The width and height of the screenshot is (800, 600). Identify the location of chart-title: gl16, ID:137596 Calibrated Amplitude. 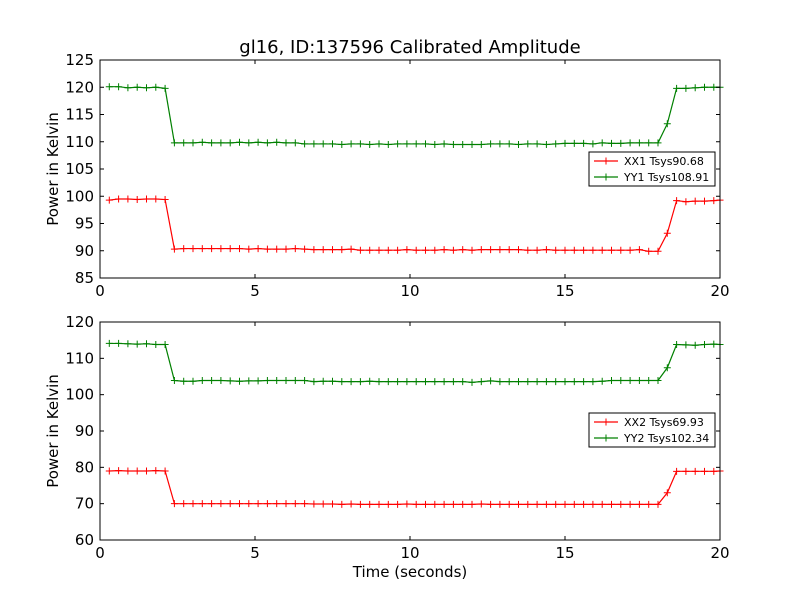
(409, 47).